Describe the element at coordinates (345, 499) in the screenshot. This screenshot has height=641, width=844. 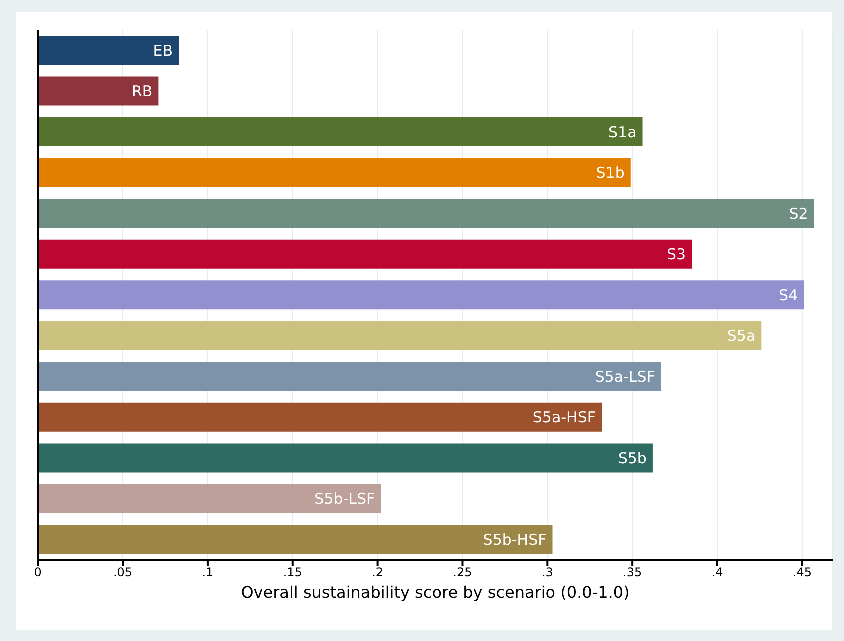
I see `y-tick-label: S5b-LSF` at that location.